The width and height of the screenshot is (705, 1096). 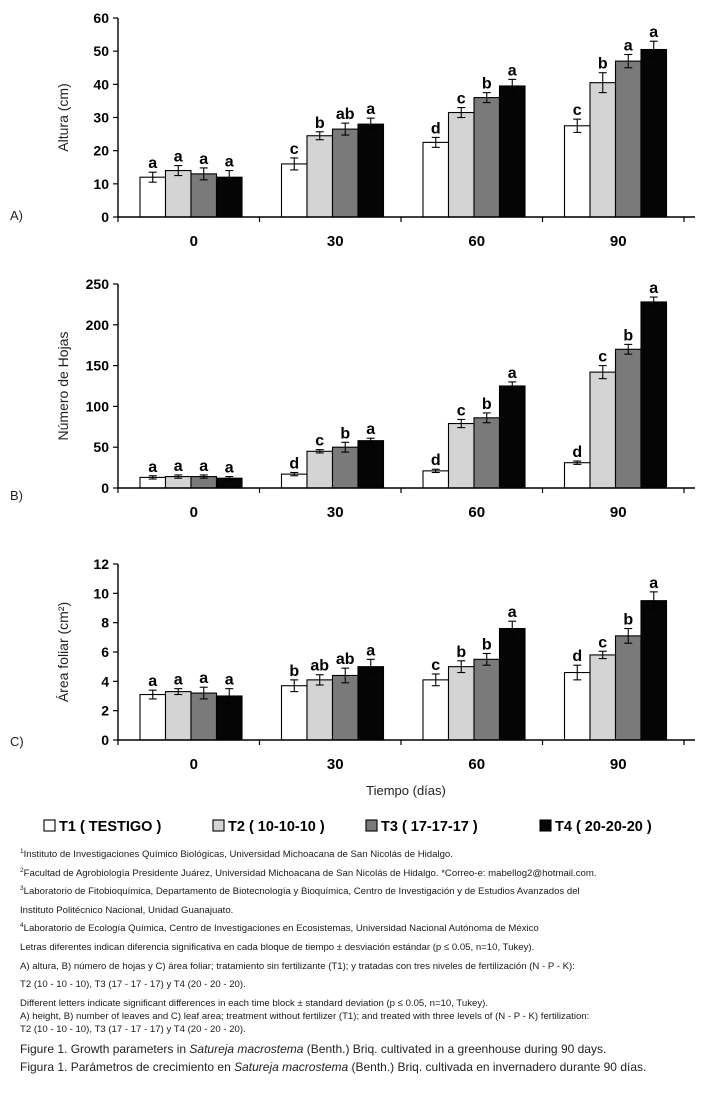 I want to click on significance-letter: ab, so click(x=345, y=114).